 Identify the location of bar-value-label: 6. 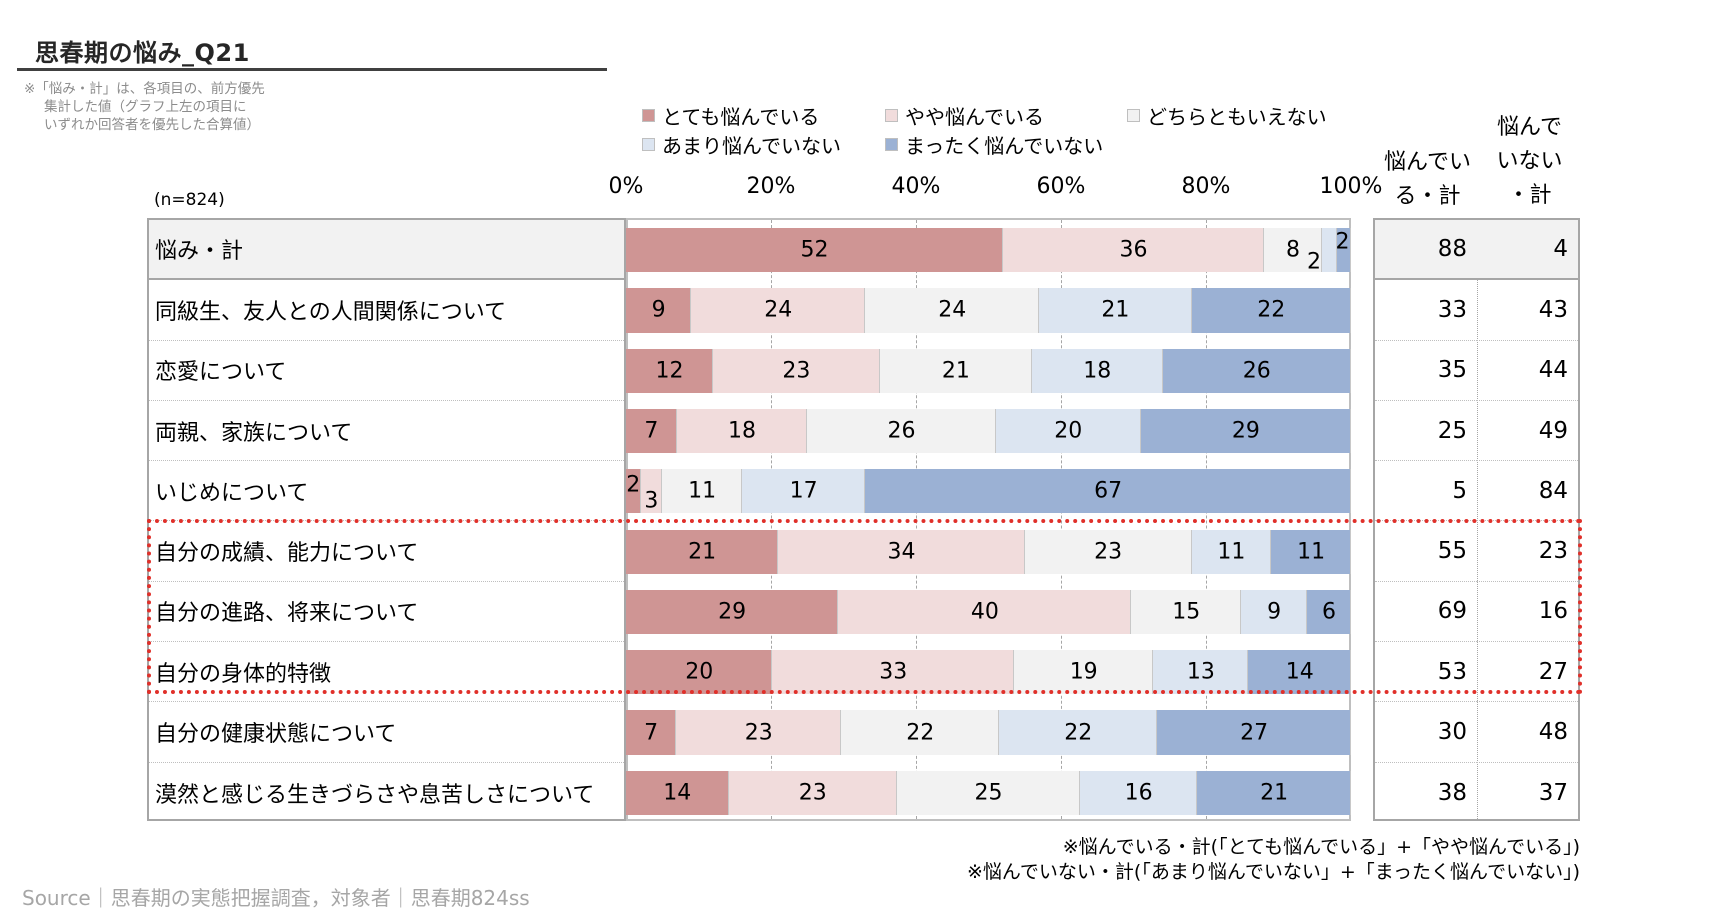
(1329, 612).